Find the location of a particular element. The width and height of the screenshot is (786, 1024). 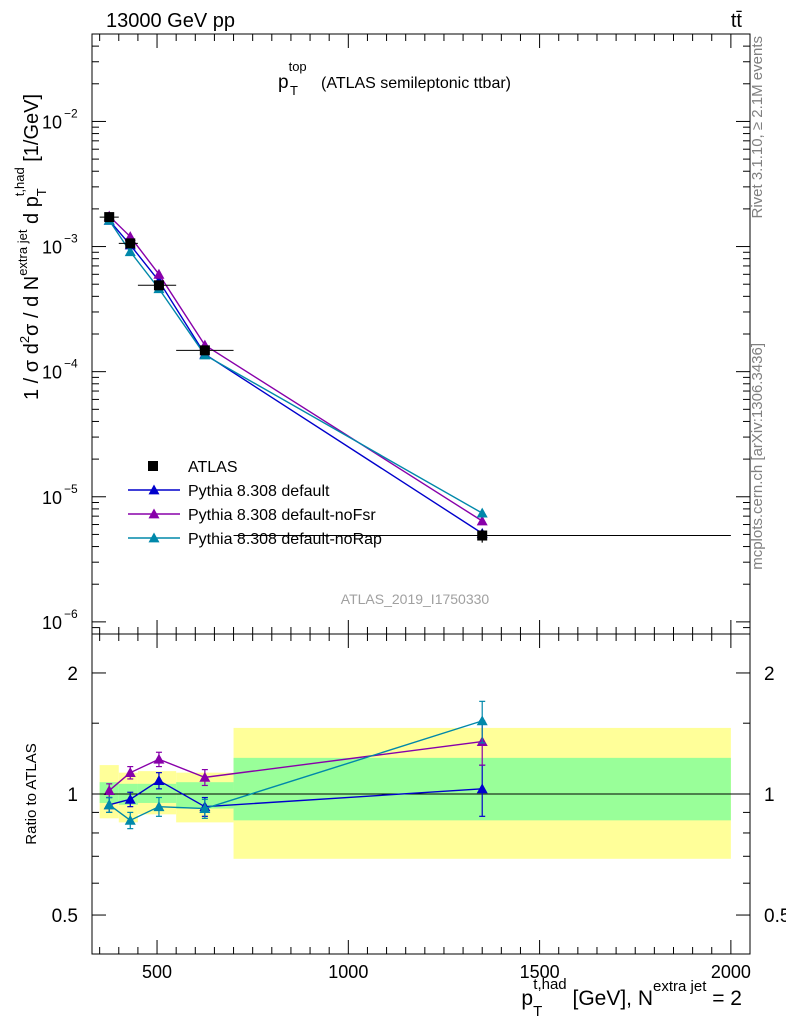

y-tick-exponent: −4 is located at coordinates (71, 364).